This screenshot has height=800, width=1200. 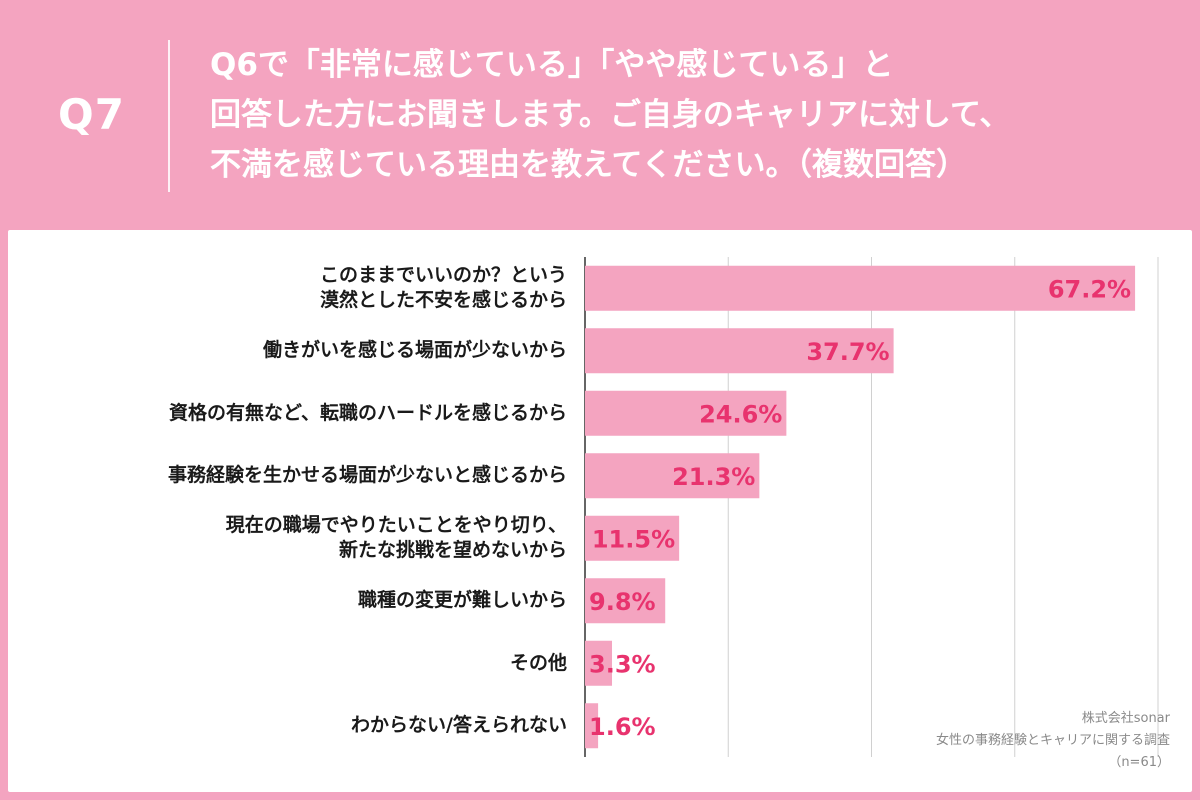 What do you see at coordinates (740, 414) in the screenshot?
I see `bar-value-label: 24.6%` at bounding box center [740, 414].